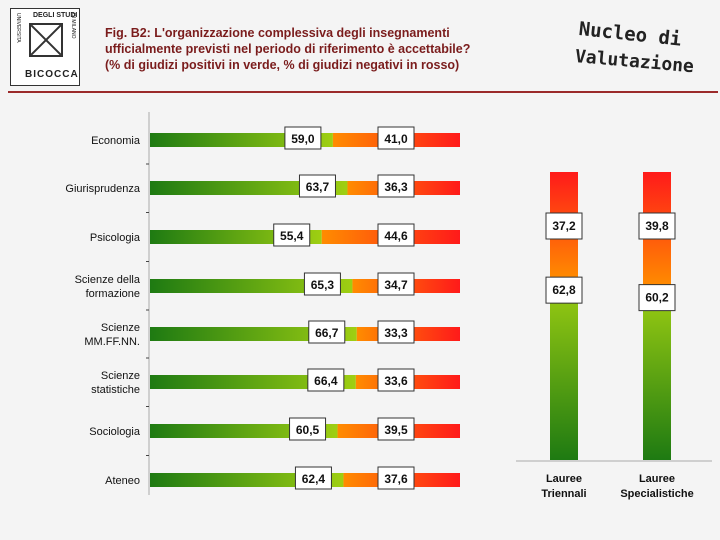 This screenshot has height=540, width=720. Describe the element at coordinates (18, 28) in the screenshot. I see `logo-left-text: UNIVERSITA` at that location.